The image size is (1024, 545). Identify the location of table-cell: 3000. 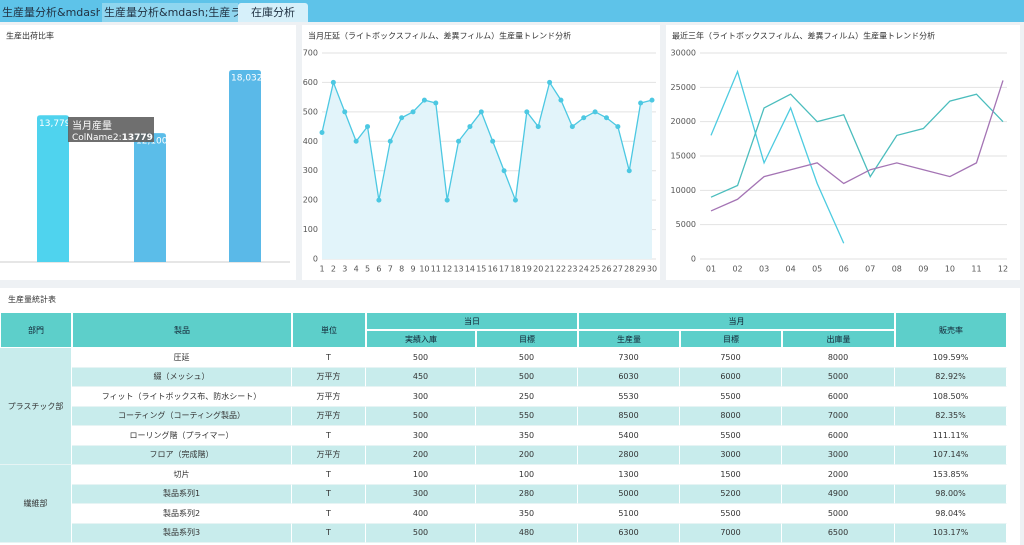
(731, 455).